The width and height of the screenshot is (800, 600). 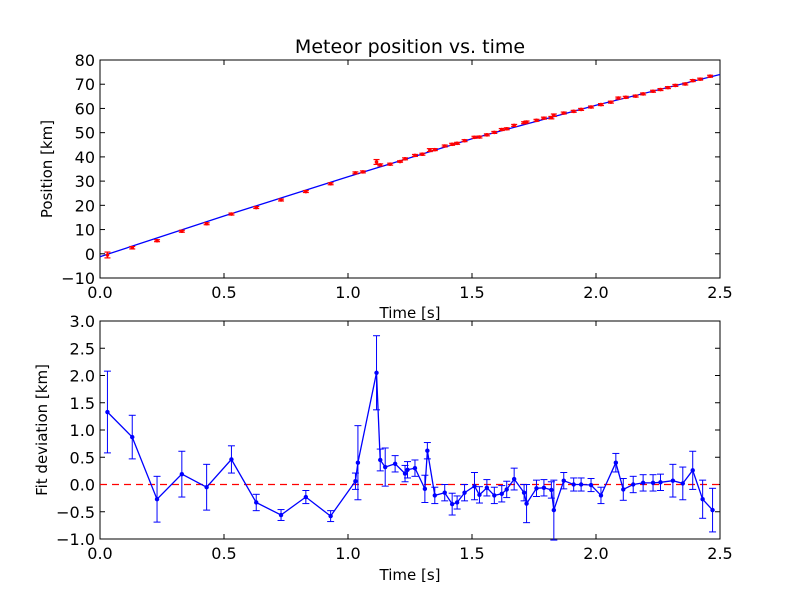 I want to click on position-y-tick-label: 10, so click(x=85, y=230).